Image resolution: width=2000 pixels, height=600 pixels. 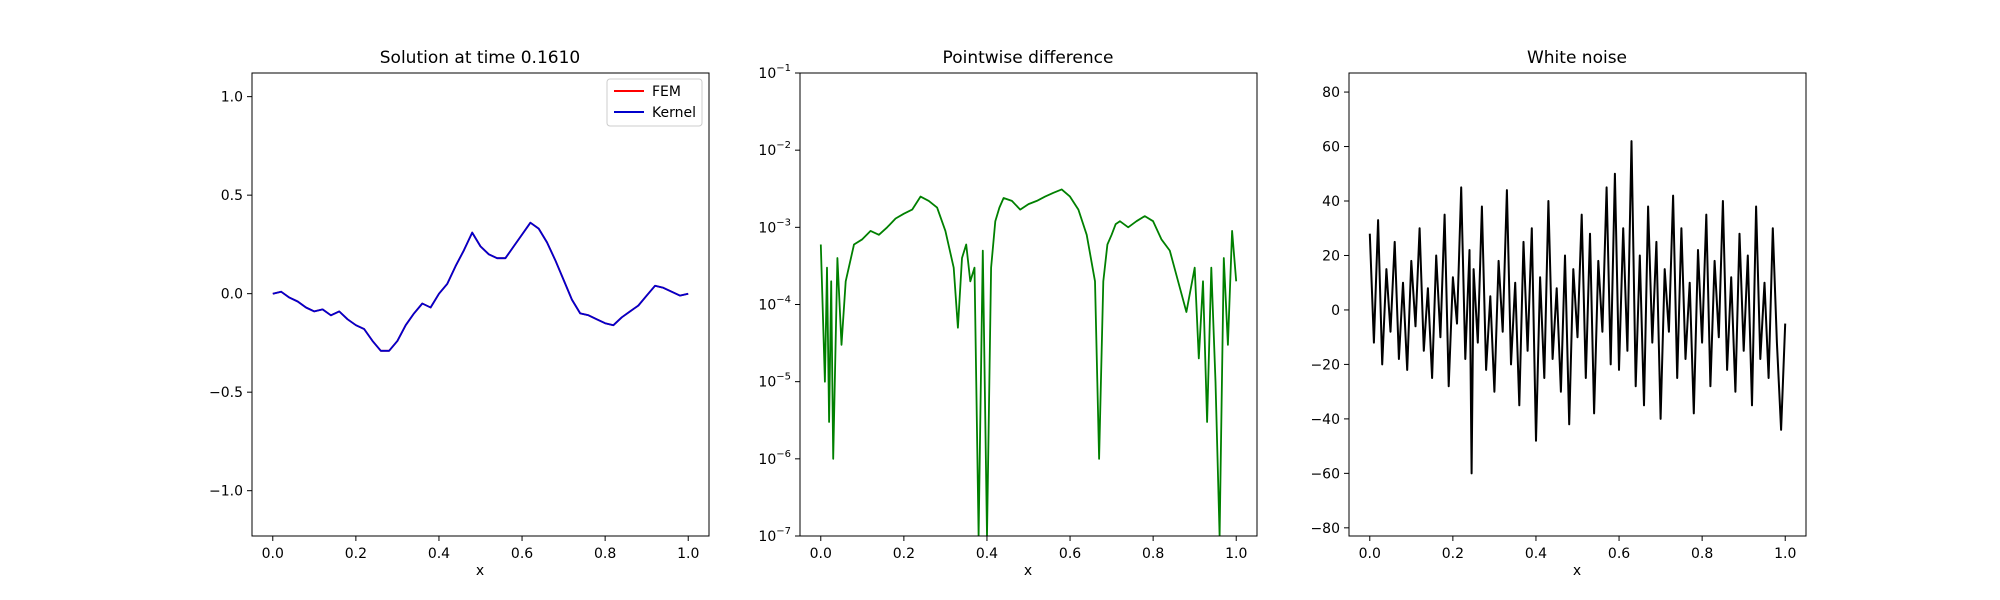 I want to click on difference-xlabel: x, so click(x=1028, y=571).